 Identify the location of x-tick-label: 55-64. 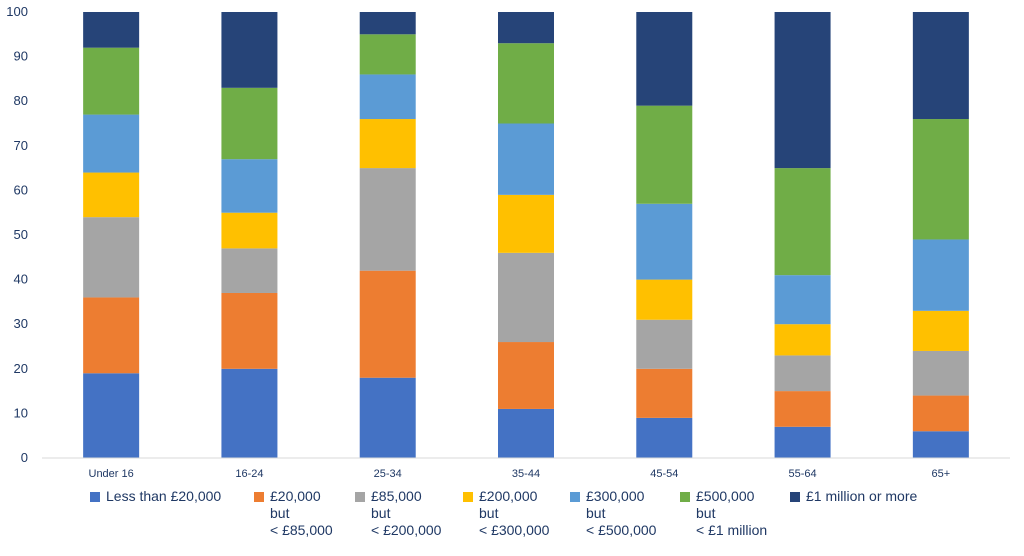
(803, 474).